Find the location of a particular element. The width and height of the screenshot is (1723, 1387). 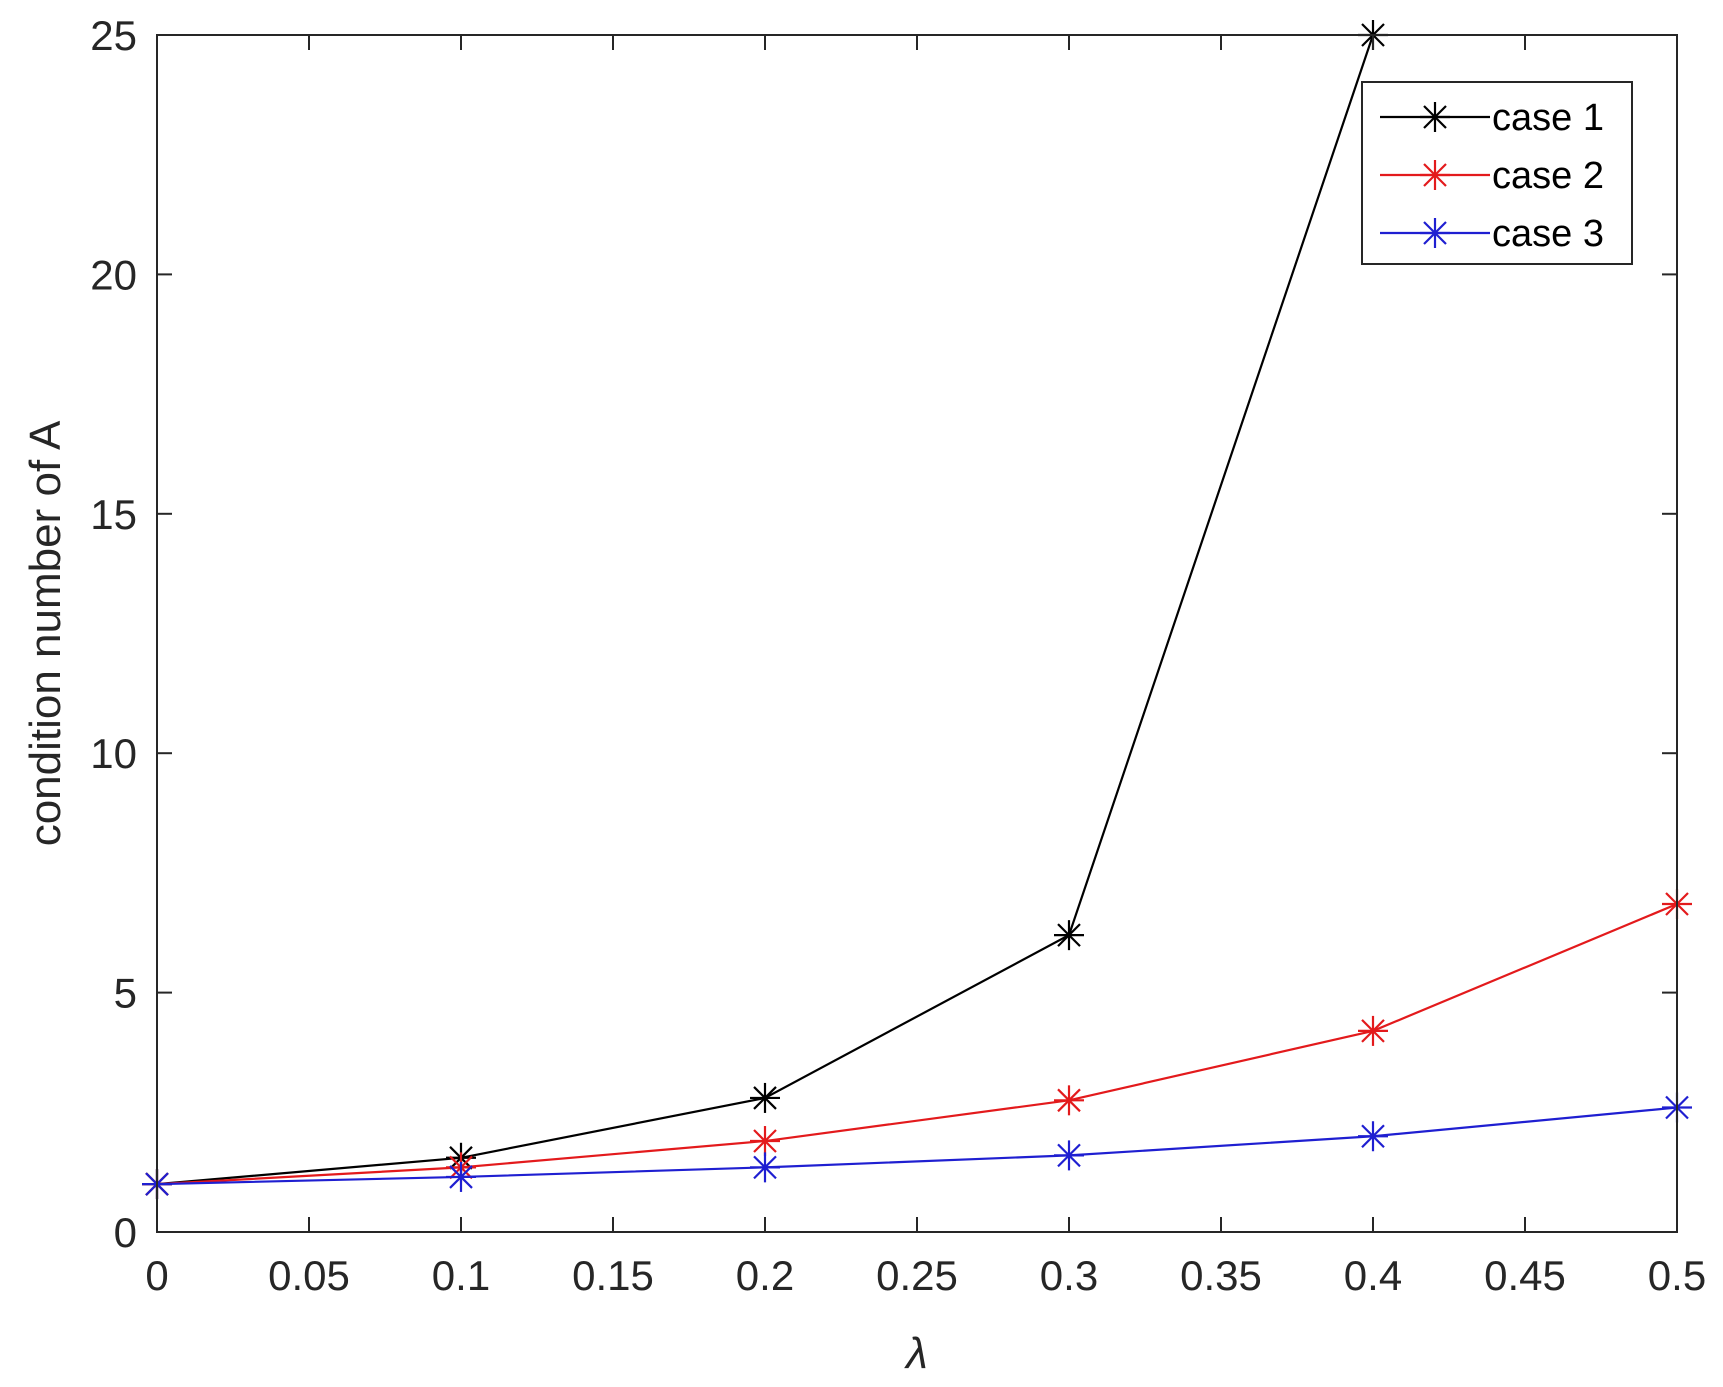

x-tick-label: 0.2 is located at coordinates (765, 1275).